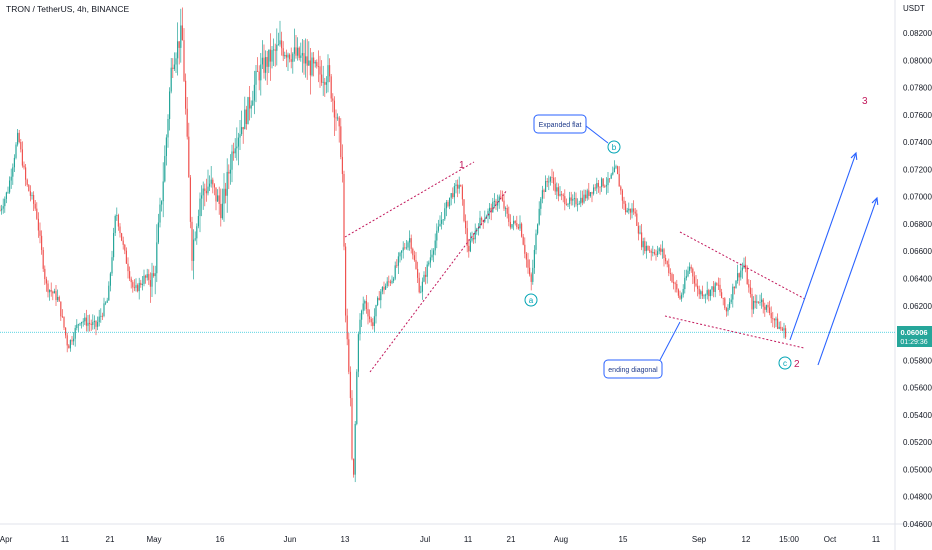  What do you see at coordinates (854, 156) in the screenshot?
I see `projection-arrowhead` at bounding box center [854, 156].